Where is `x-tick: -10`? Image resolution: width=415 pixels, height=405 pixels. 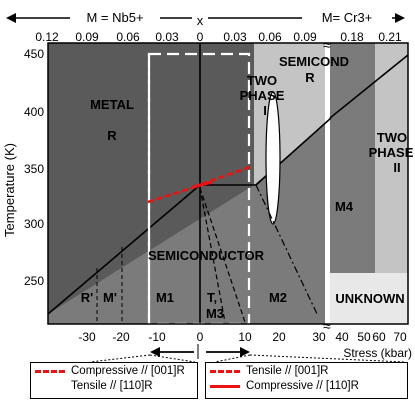 x-tick: -10 is located at coordinates (157, 337).